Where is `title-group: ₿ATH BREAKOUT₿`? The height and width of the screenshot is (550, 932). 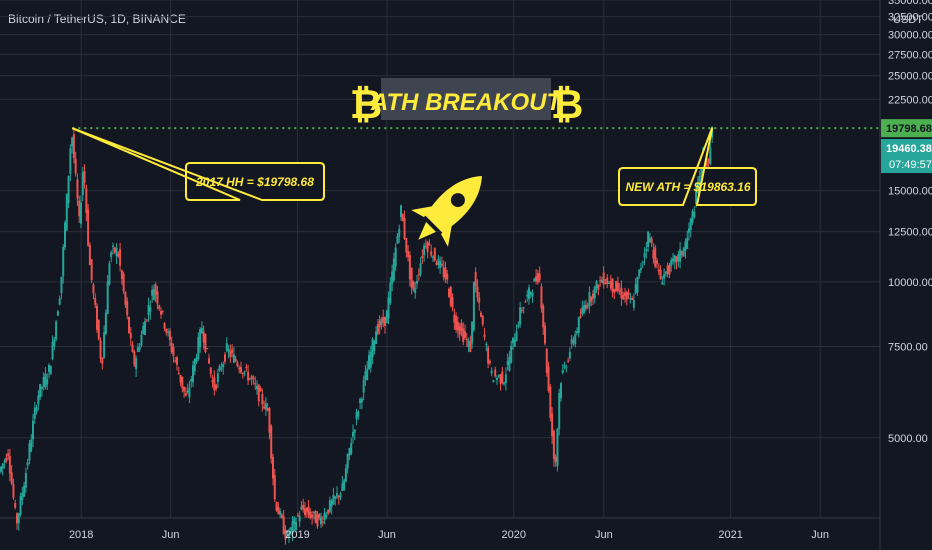 title-group: ₿ATH BREAKOUT₿ is located at coordinates (466, 103).